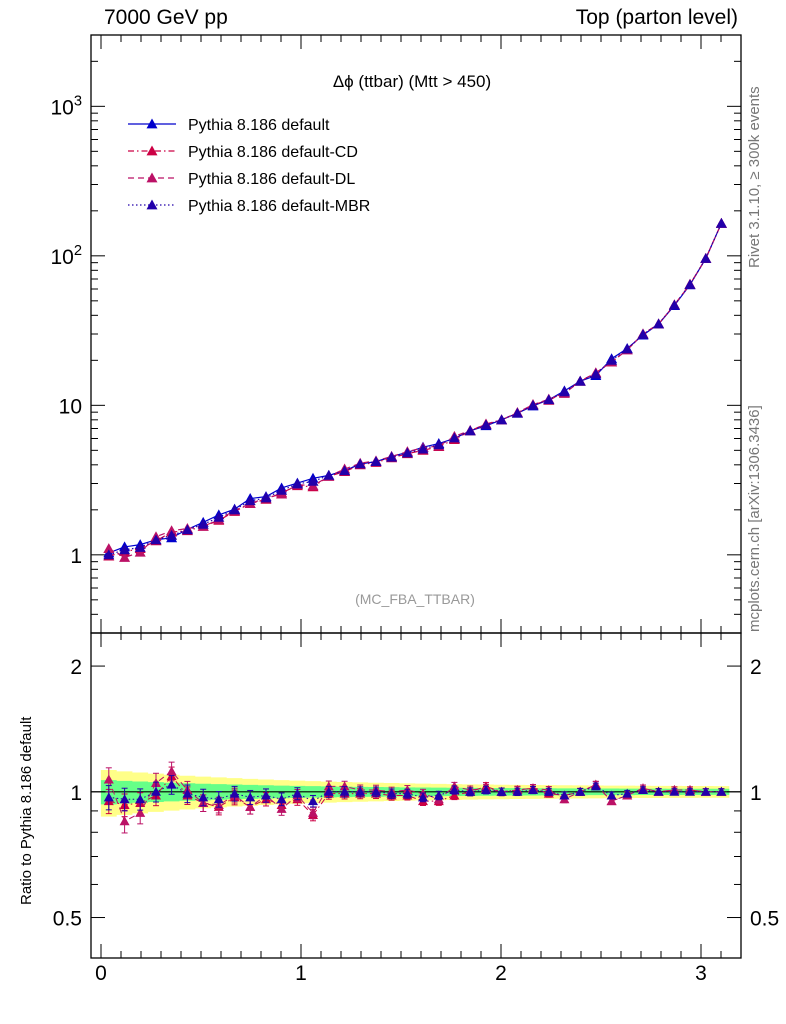 This screenshot has width=786, height=1024. What do you see at coordinates (259, 125) in the screenshot?
I see `legend-label-0: Pythia 8.186 default` at bounding box center [259, 125].